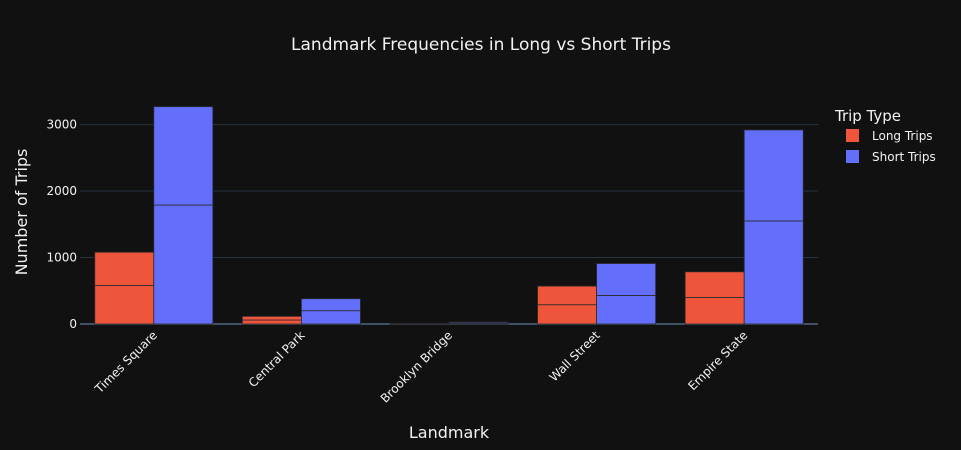 The height and width of the screenshot is (450, 961). I want to click on x-tick-label: Empire State, so click(717, 360).